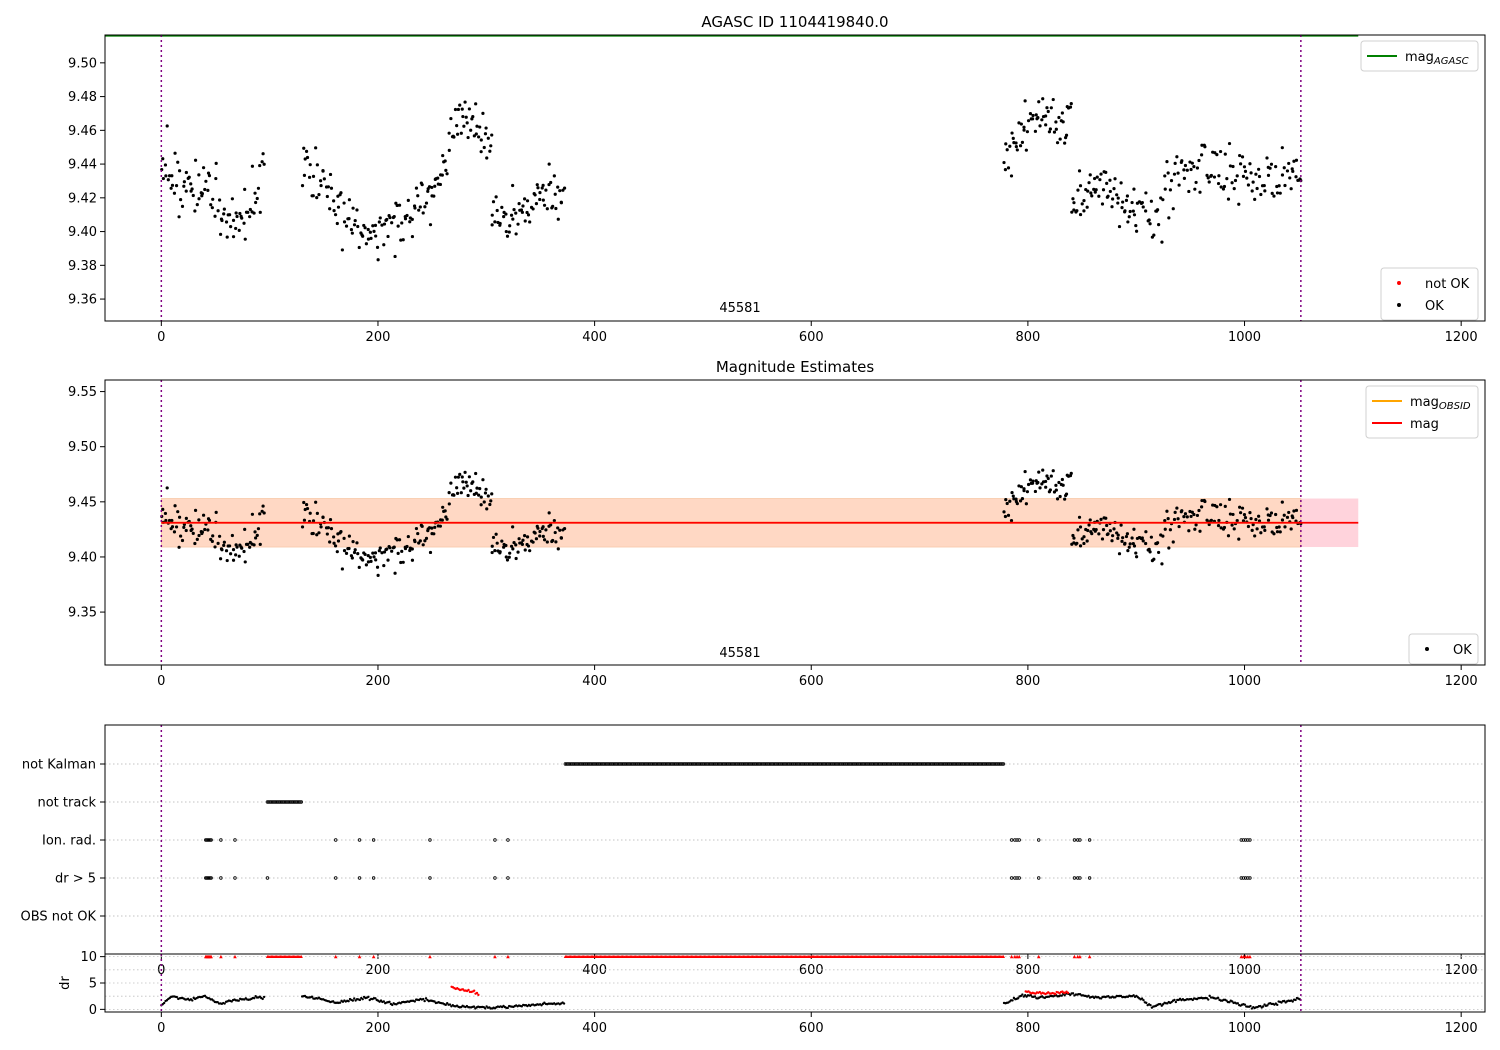  Describe the element at coordinates (88, 957) in the screenshot. I see `y-tick-label: 10` at that location.